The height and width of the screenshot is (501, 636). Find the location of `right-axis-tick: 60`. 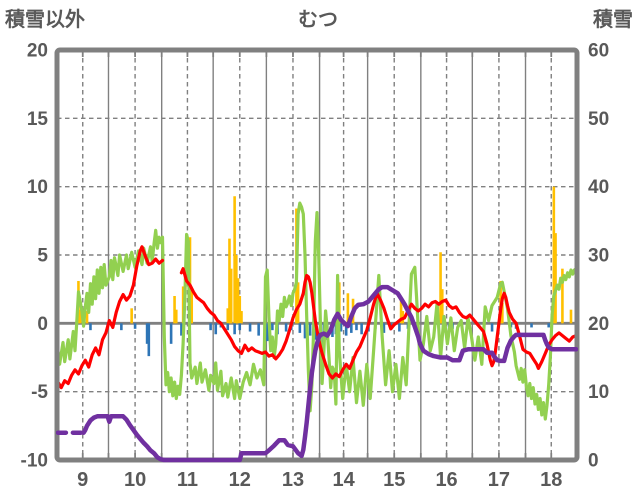

right-axis-tick: 60 is located at coordinates (598, 51).